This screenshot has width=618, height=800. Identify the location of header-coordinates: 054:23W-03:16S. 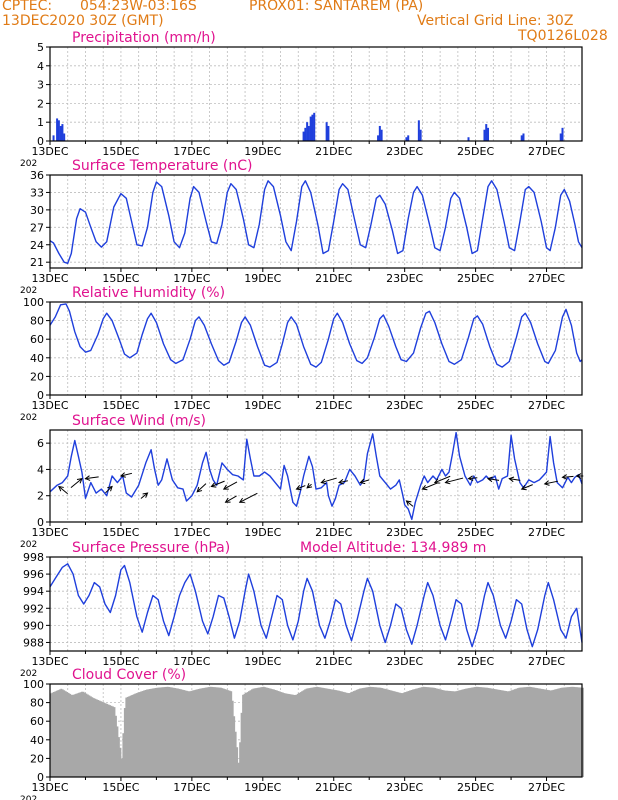
(138, 7).